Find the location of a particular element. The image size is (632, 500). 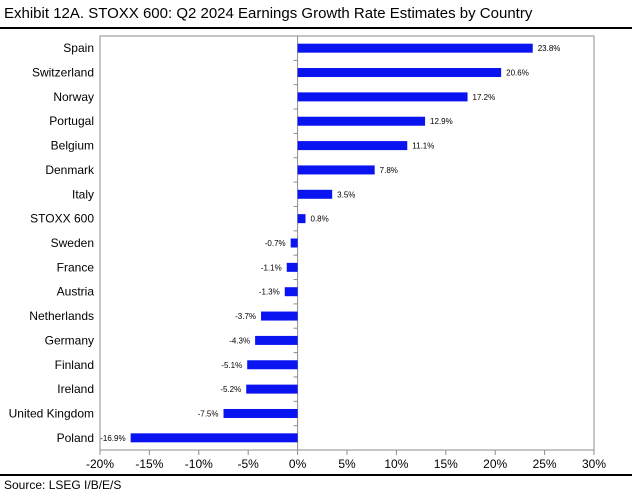

x-tick-label: 10% is located at coordinates (396, 464).